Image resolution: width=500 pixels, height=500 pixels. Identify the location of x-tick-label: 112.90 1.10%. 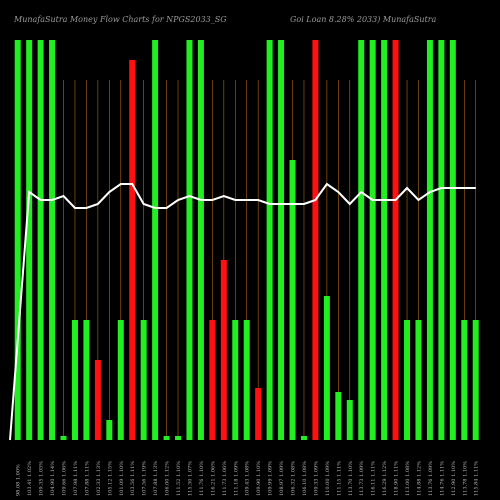
(454, 478).